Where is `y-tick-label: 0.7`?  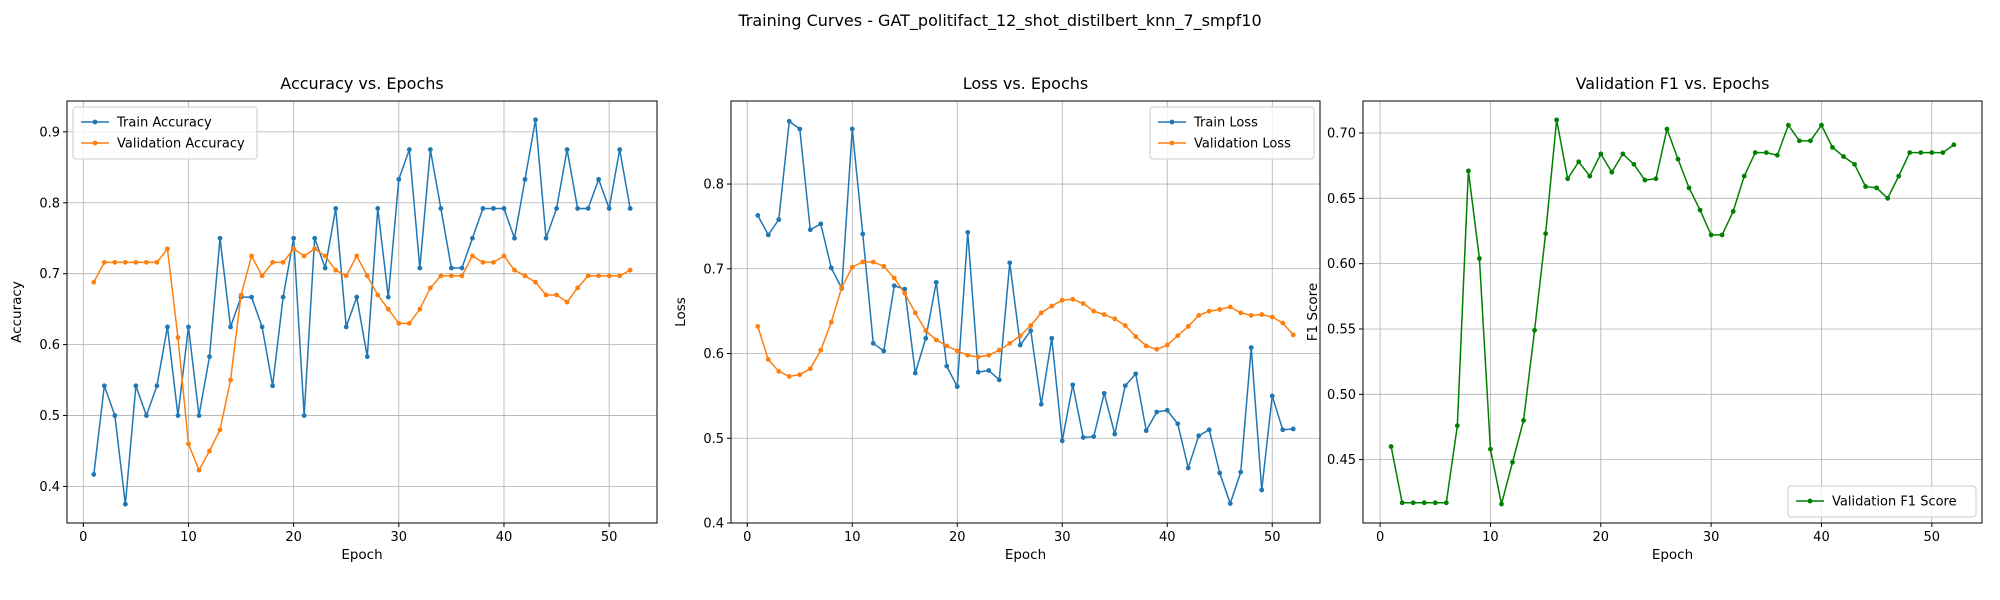
y-tick-label: 0.7 is located at coordinates (49, 274).